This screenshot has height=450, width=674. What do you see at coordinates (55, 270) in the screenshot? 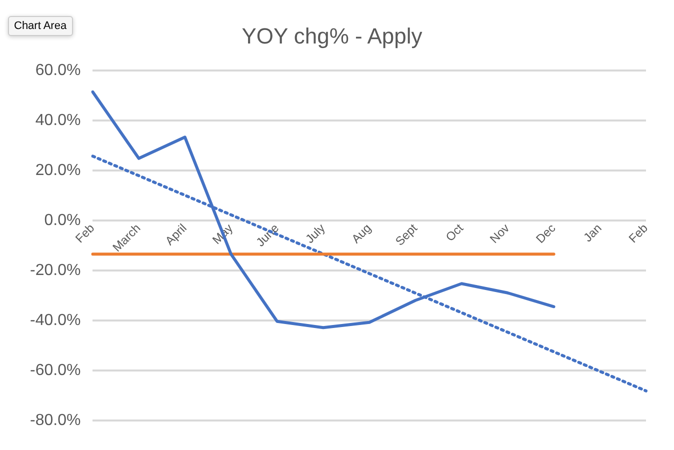
I see `y-tick-label: -20.0%` at bounding box center [55, 270].